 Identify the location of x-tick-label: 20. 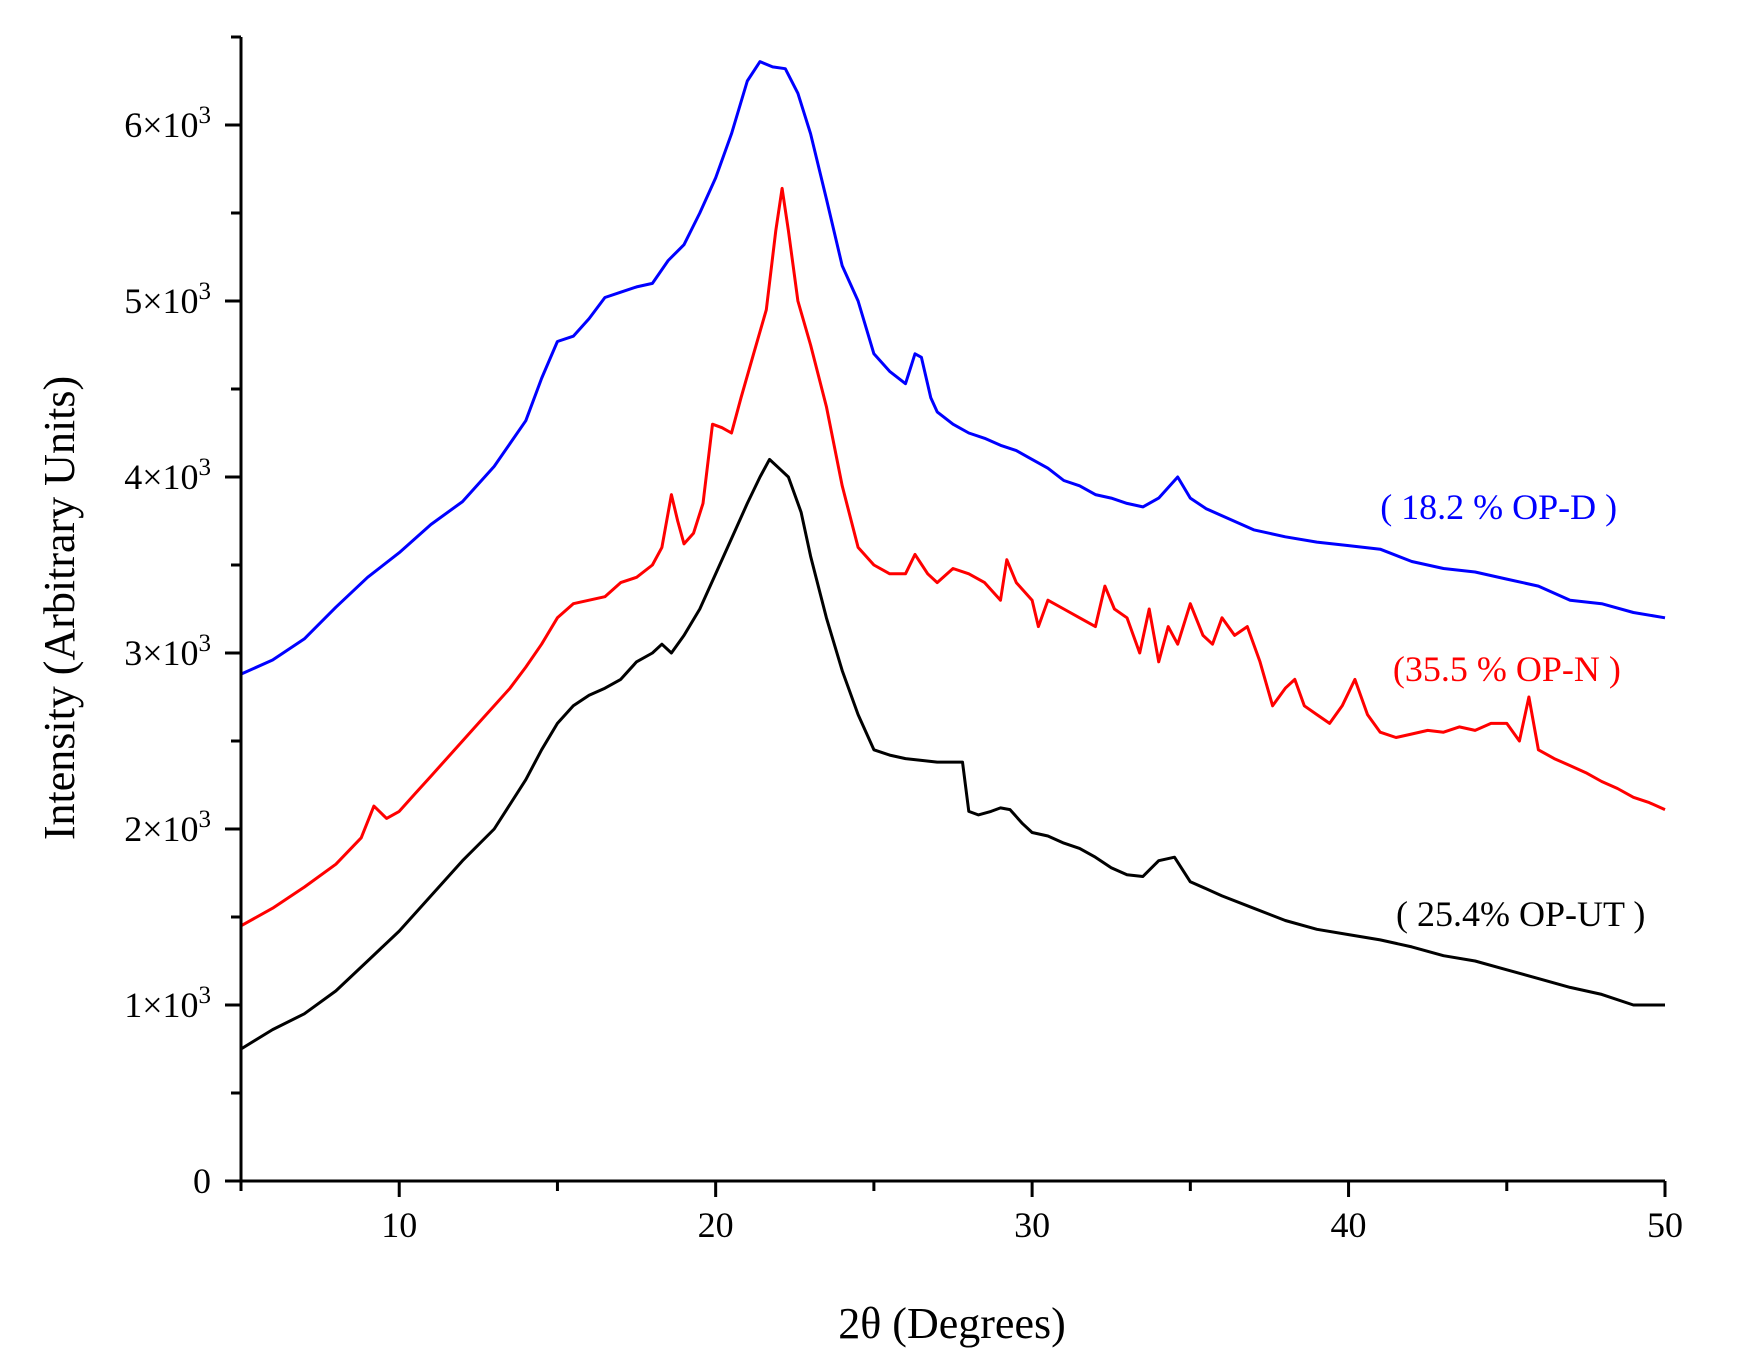
(716, 1225).